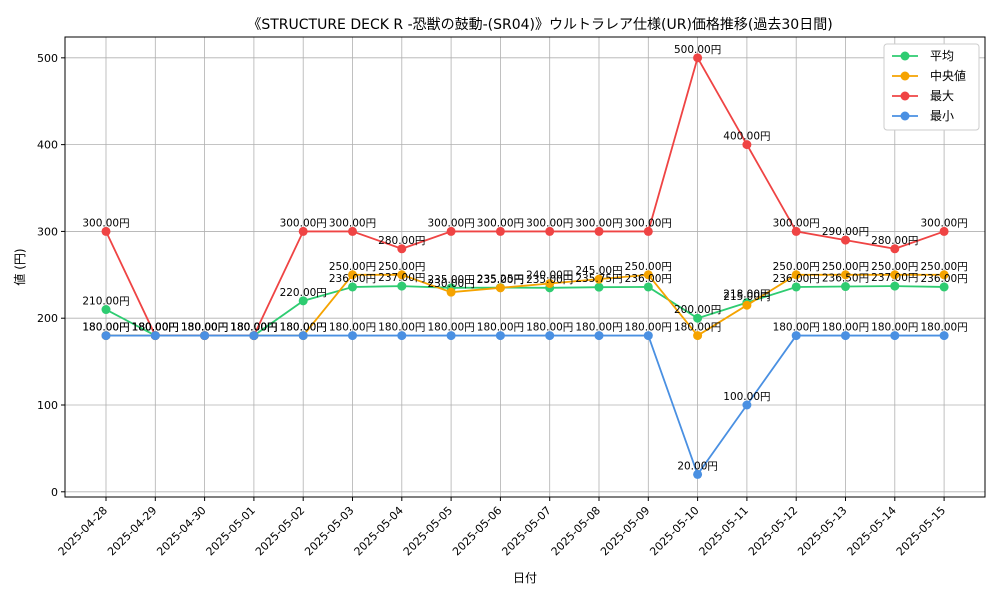 This screenshot has height=600, width=1000. What do you see at coordinates (477, 531) in the screenshot?
I see `x-tick-label-8: 2025-05-06` at bounding box center [477, 531].